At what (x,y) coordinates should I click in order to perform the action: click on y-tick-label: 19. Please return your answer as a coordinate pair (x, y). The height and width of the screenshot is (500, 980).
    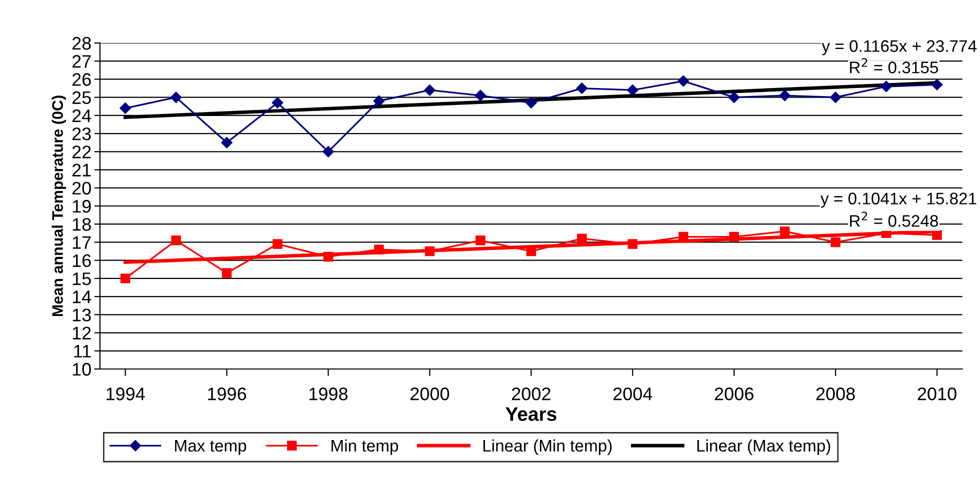
    Looking at the image, I should click on (81, 206).